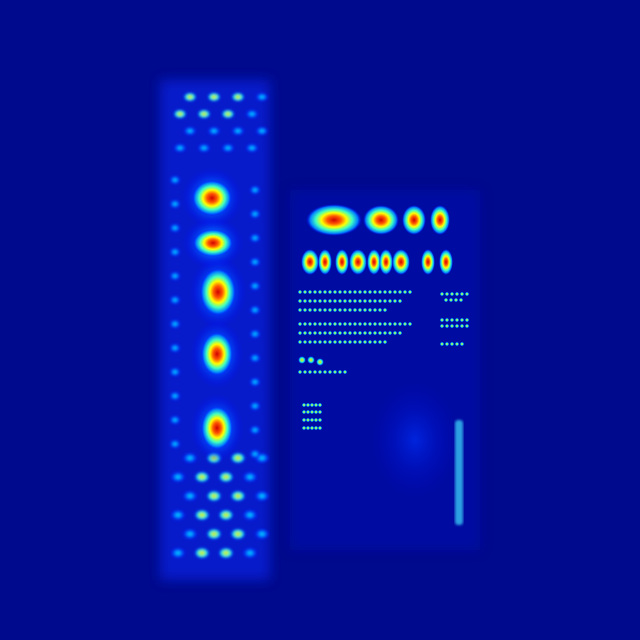  Describe the element at coordinates (377, 239) in the screenshot. I see `right-panel-header-blobs` at that location.